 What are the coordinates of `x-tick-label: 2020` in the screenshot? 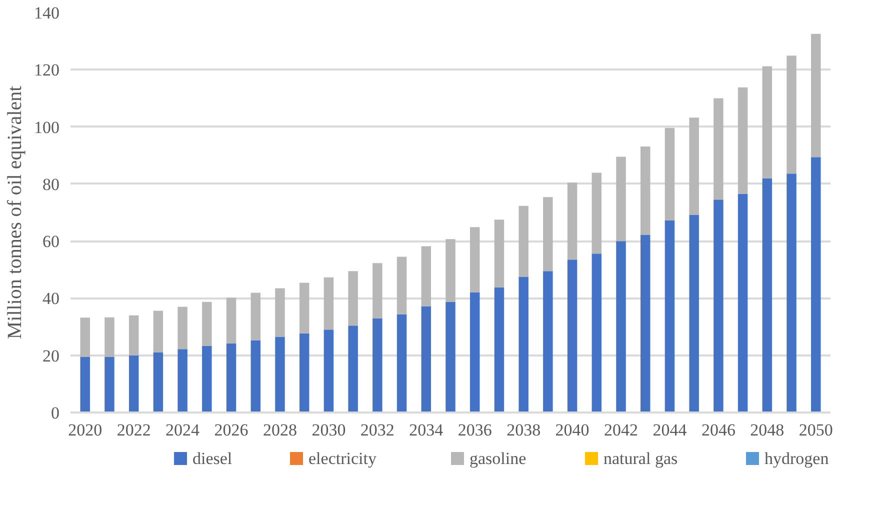 It's located at (85, 430).